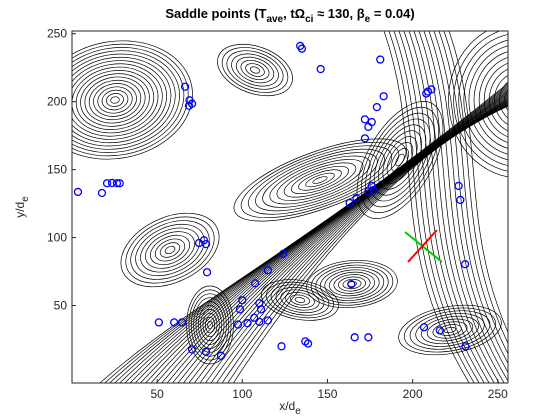 This screenshot has width=560, height=420. Describe the element at coordinates (309, 19) in the screenshot. I see `title-sub: ci` at that location.